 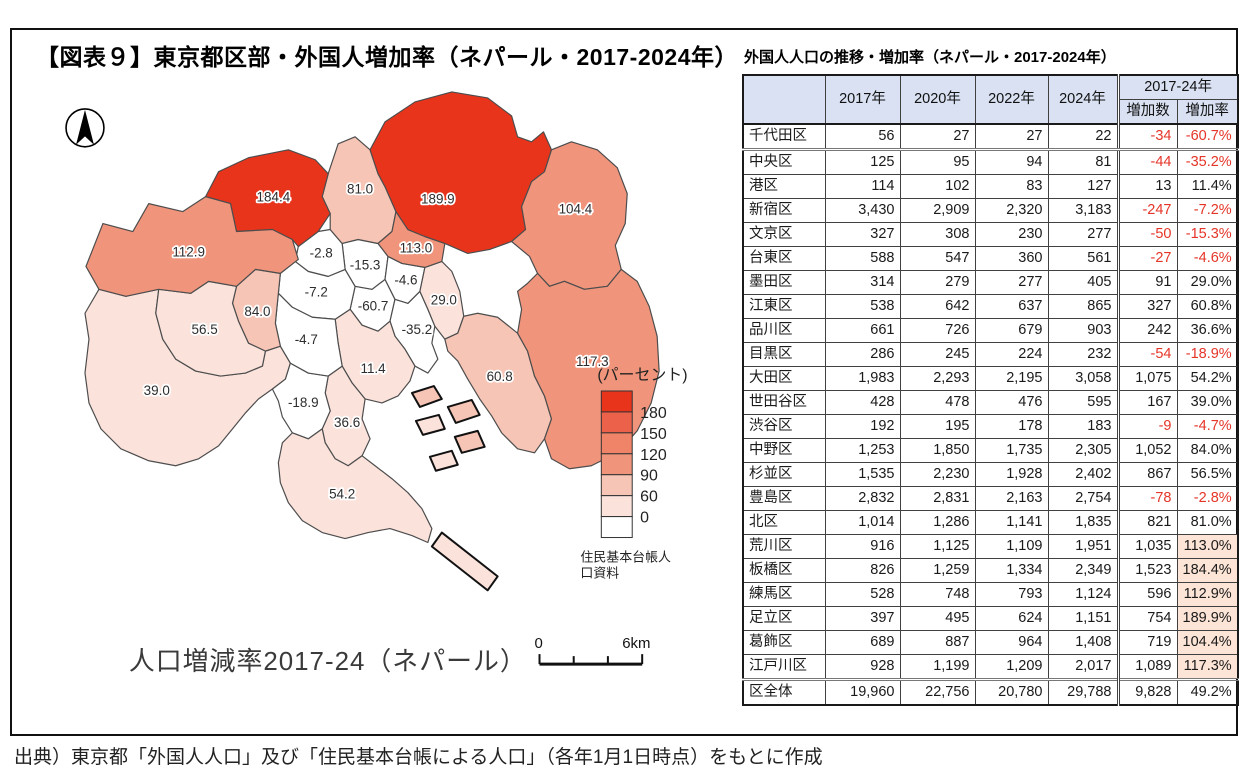 What do you see at coordinates (1147, 282) in the screenshot?
I see `increase-count-cell: 91` at bounding box center [1147, 282].